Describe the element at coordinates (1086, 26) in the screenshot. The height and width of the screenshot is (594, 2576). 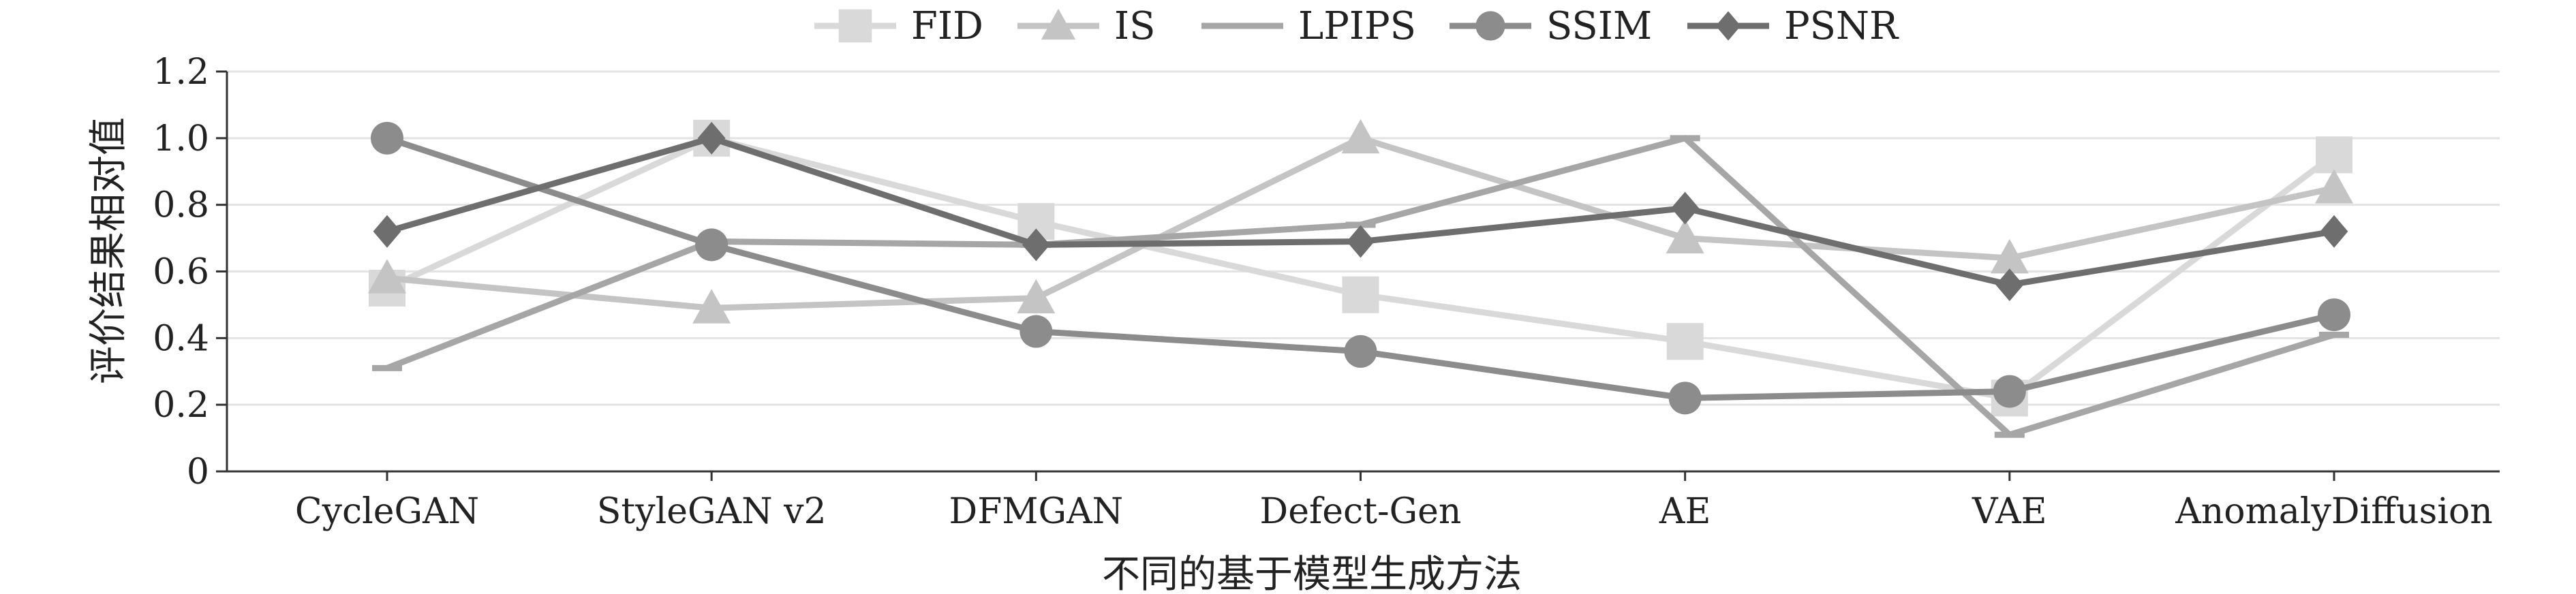
I see `legend-item-is: IS` at that location.